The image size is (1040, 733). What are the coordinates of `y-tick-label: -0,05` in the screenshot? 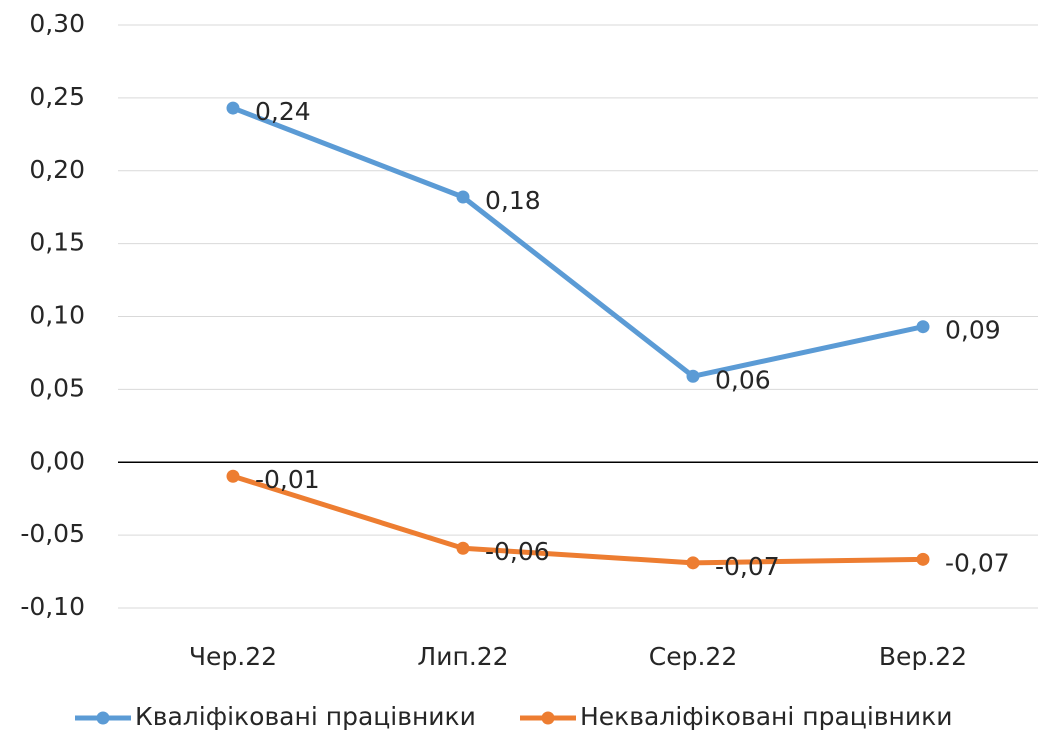 It's located at (52, 533).